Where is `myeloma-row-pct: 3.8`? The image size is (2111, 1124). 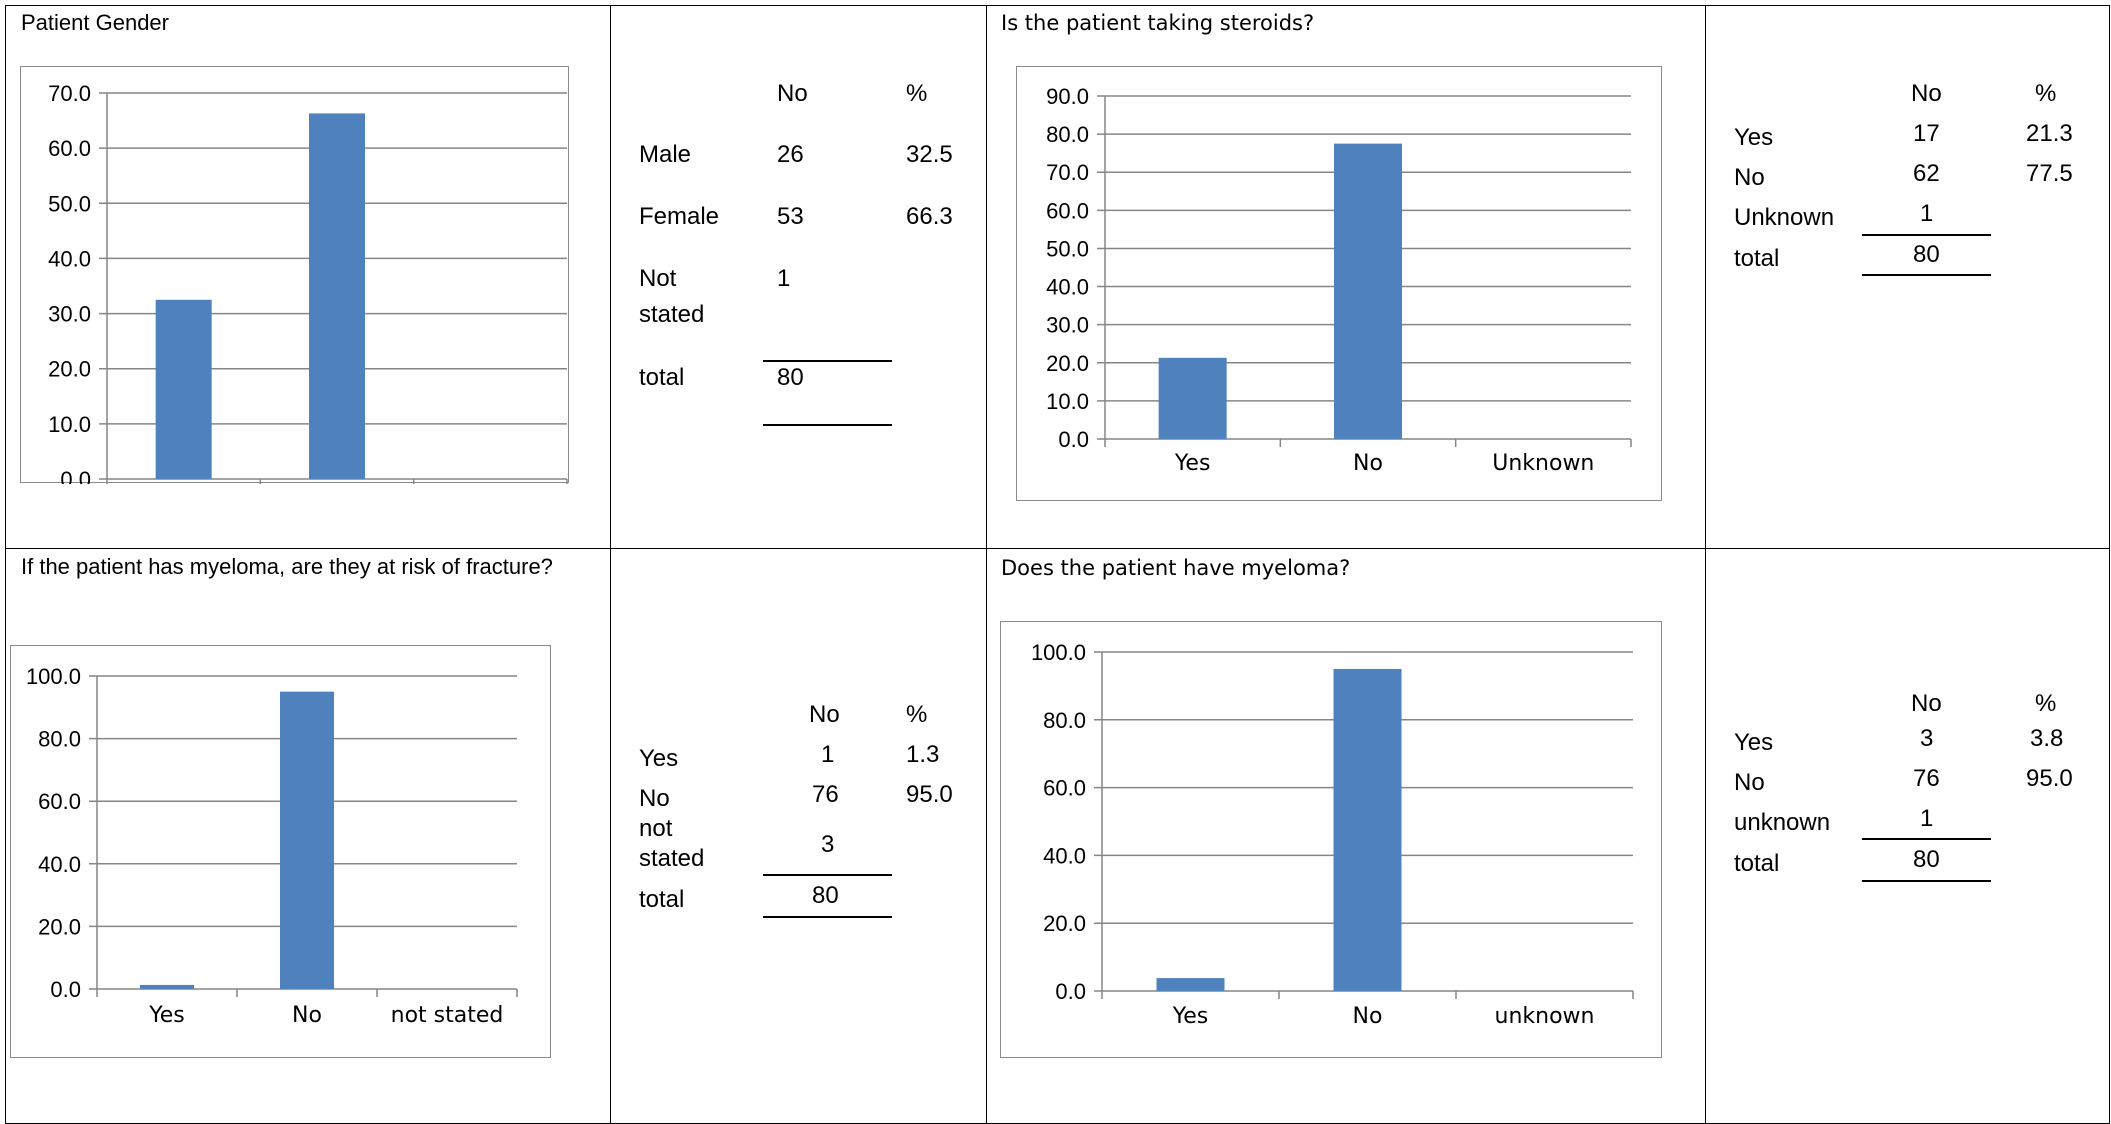 myeloma-row-pct: 3.8 is located at coordinates (2047, 738).